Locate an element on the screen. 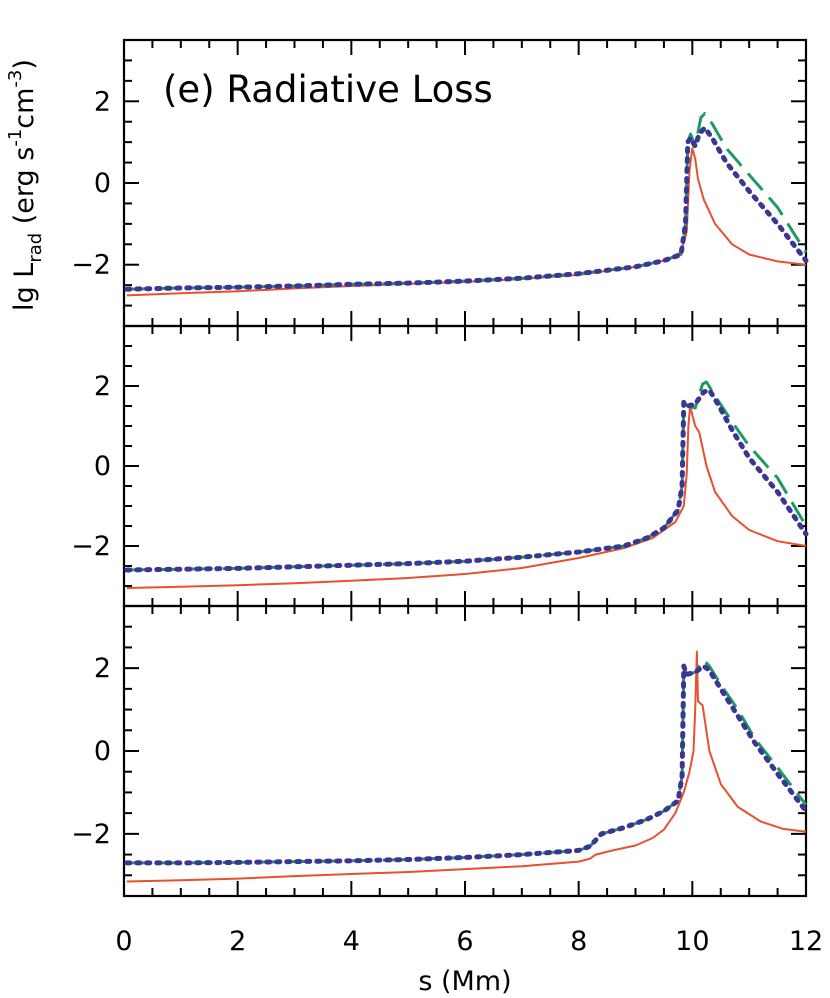 Image resolution: width=830 pixels, height=998 pixels. y-axis-title-unit-open: (erg s is located at coordinates (24, 190).